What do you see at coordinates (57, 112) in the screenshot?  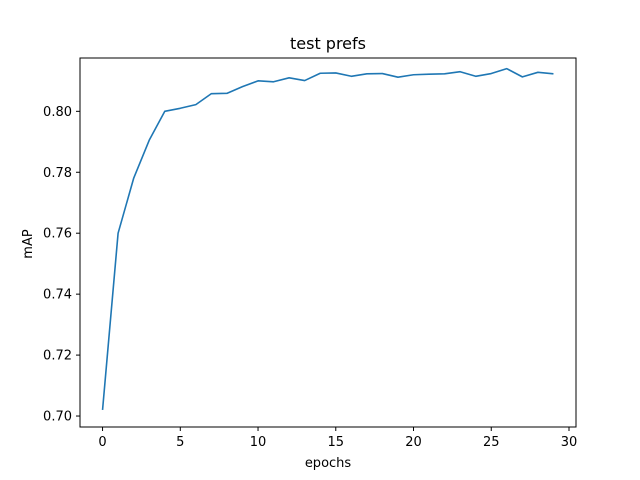 I see `y-tick-label: 0.80` at bounding box center [57, 112].